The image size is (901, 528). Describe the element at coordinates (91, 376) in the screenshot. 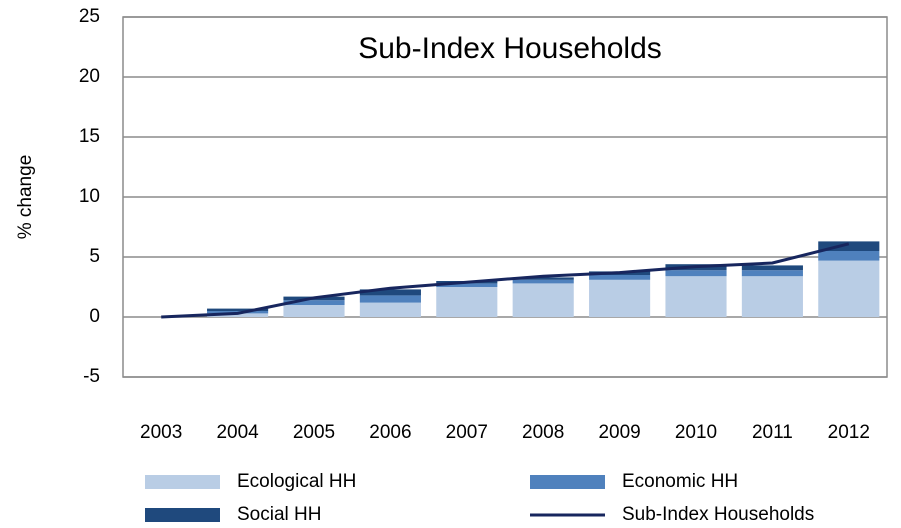

I see `y-tick-label: -5` at that location.